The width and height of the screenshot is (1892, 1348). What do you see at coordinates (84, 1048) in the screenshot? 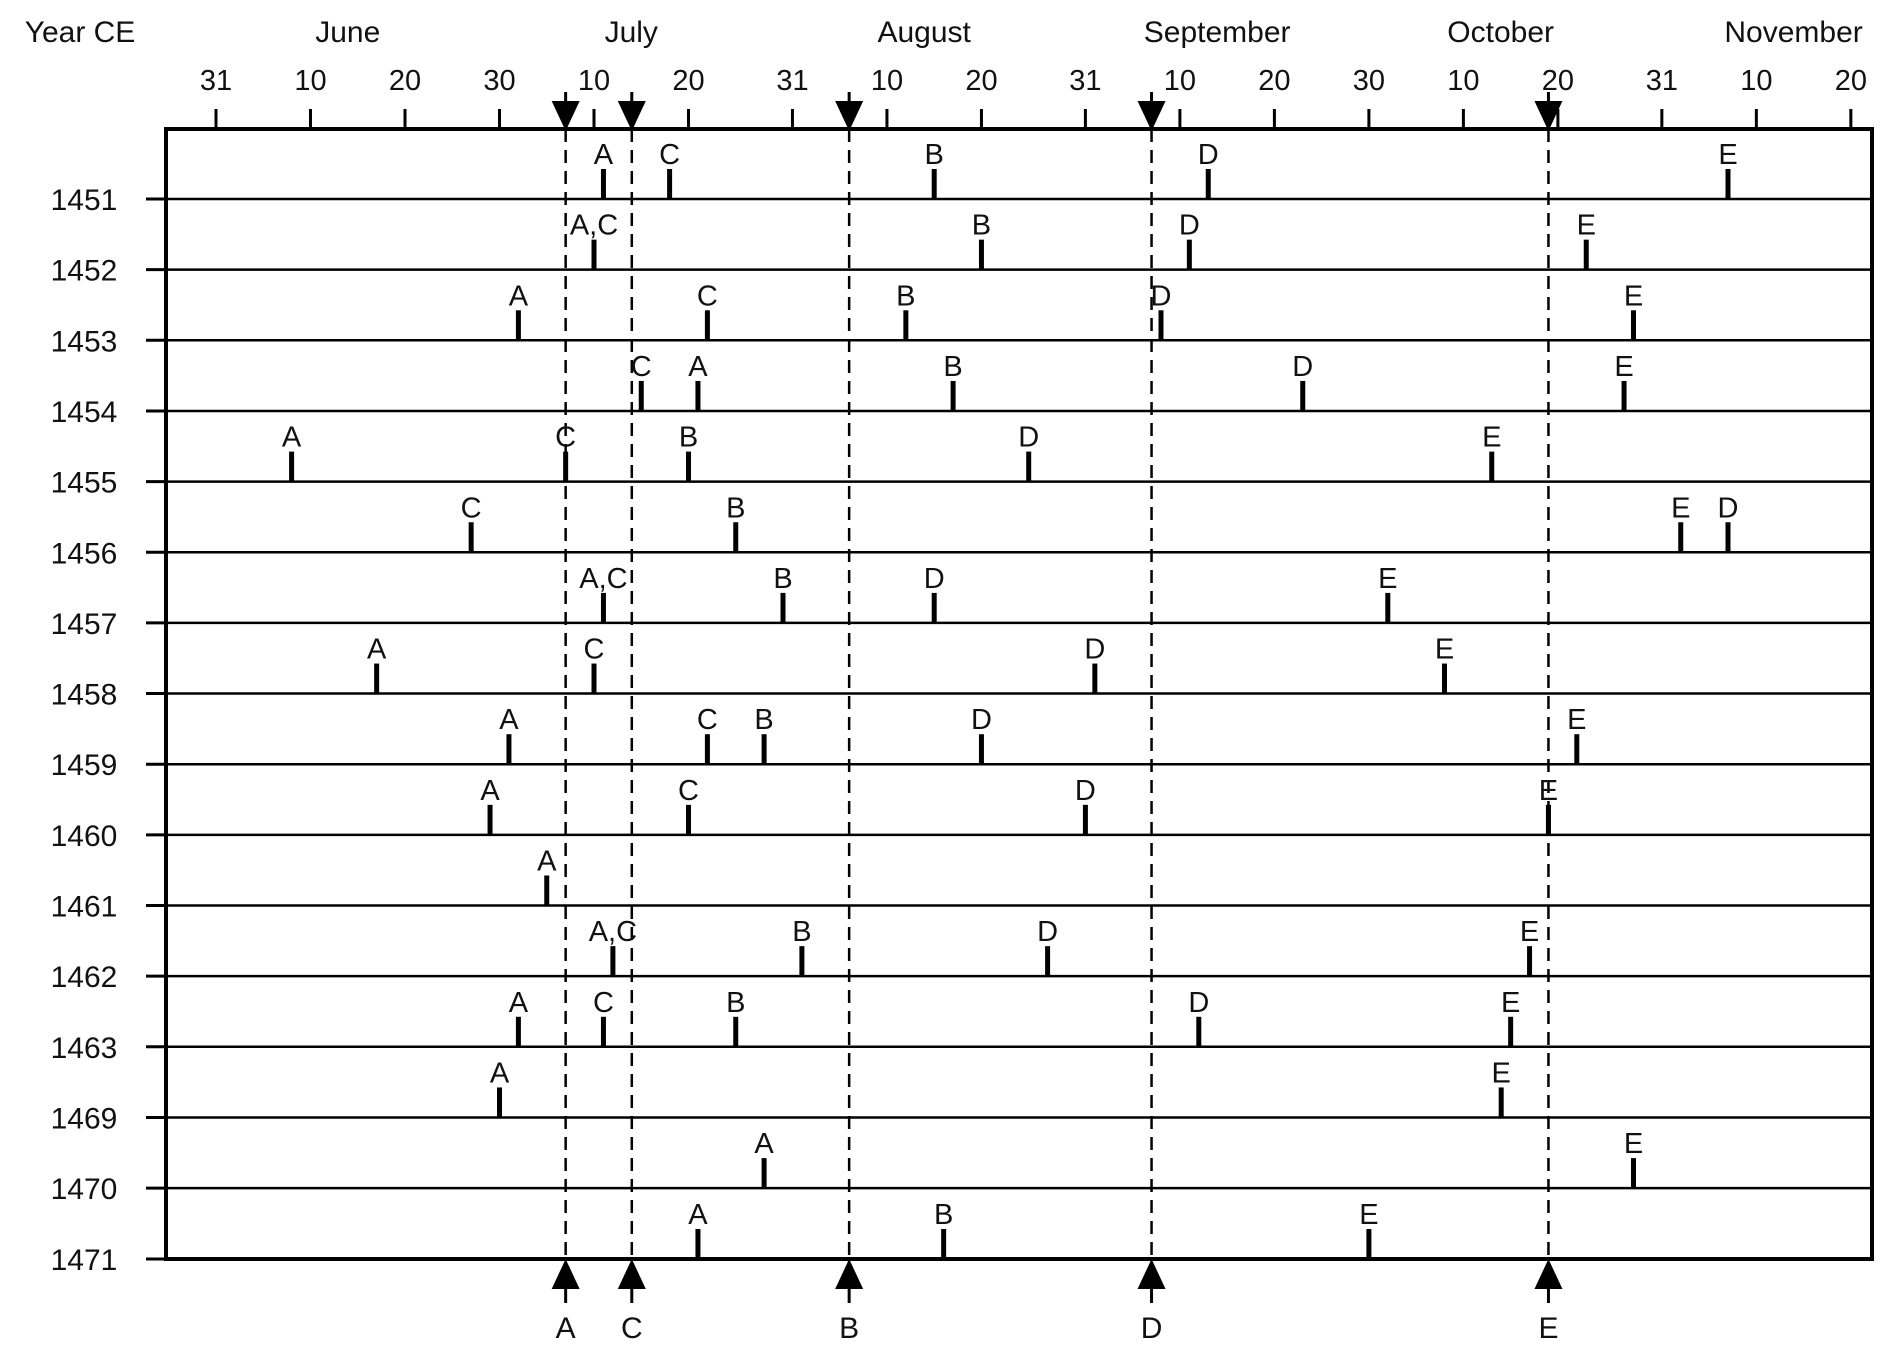
I see `year-label: 1463` at bounding box center [84, 1048].